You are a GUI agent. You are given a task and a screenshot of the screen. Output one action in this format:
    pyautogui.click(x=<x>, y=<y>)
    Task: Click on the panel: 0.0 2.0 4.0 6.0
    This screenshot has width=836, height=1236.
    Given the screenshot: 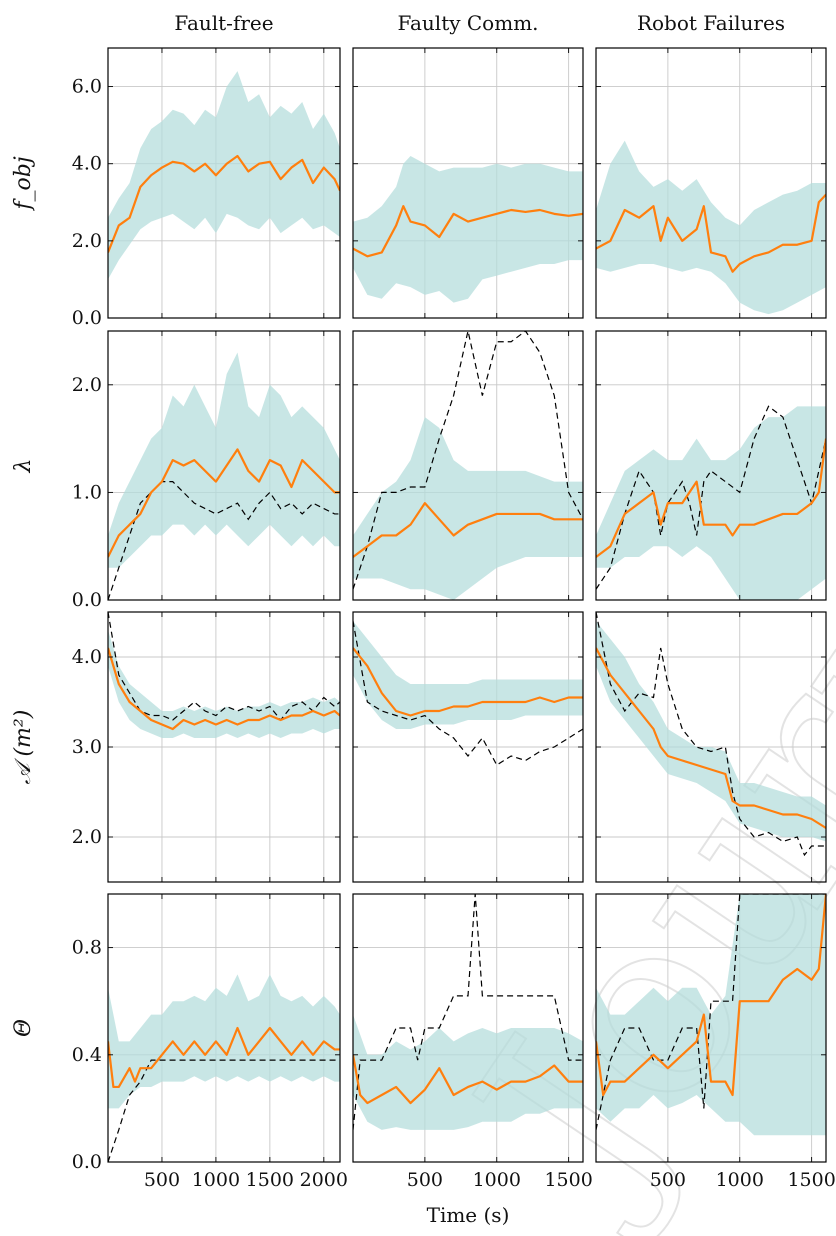 What is the action you would take?
    pyautogui.click(x=206, y=188)
    